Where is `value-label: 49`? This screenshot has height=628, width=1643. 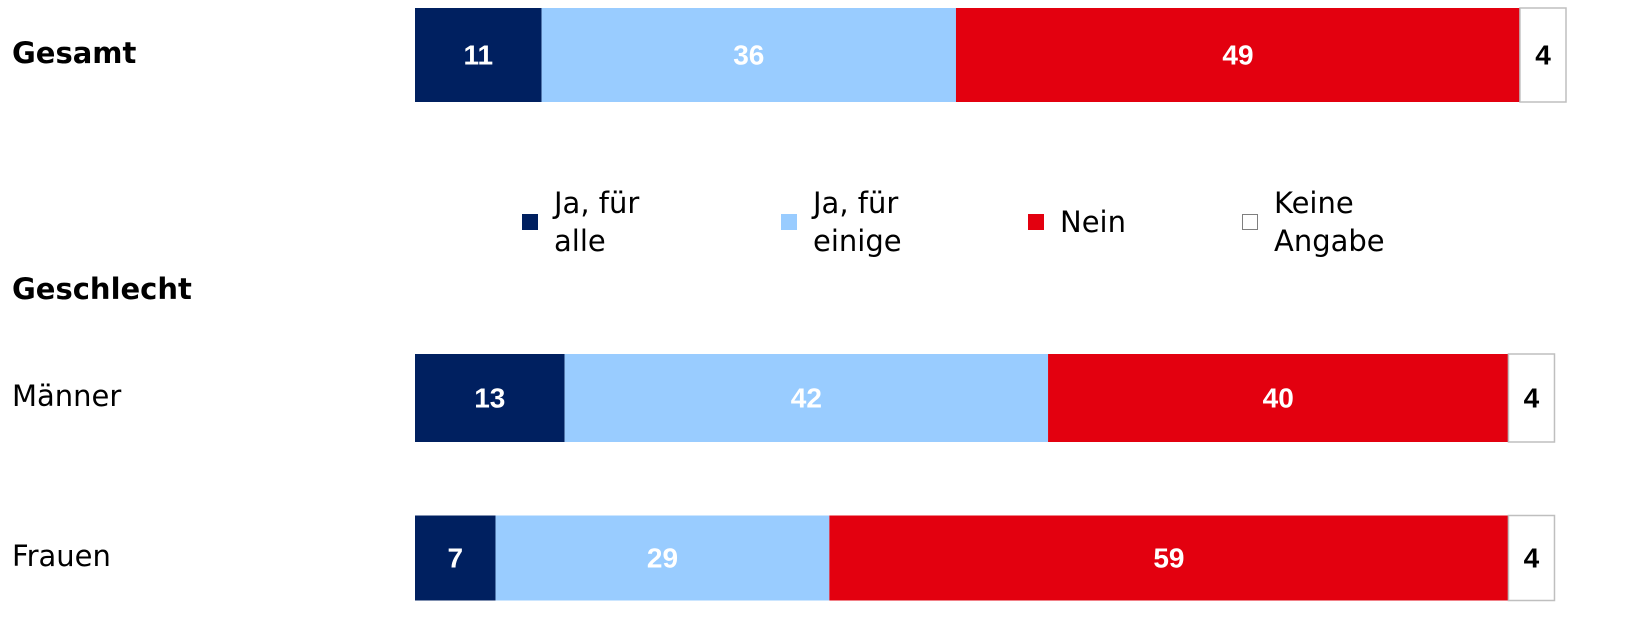 value-label: 49 is located at coordinates (1237, 54).